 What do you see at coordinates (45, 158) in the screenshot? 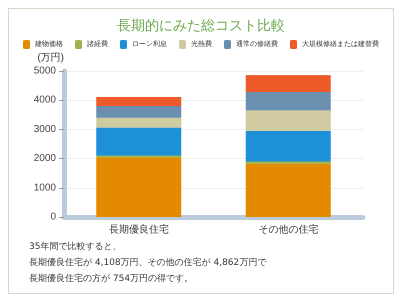
I see `y-tick-label: 2000` at bounding box center [45, 158].